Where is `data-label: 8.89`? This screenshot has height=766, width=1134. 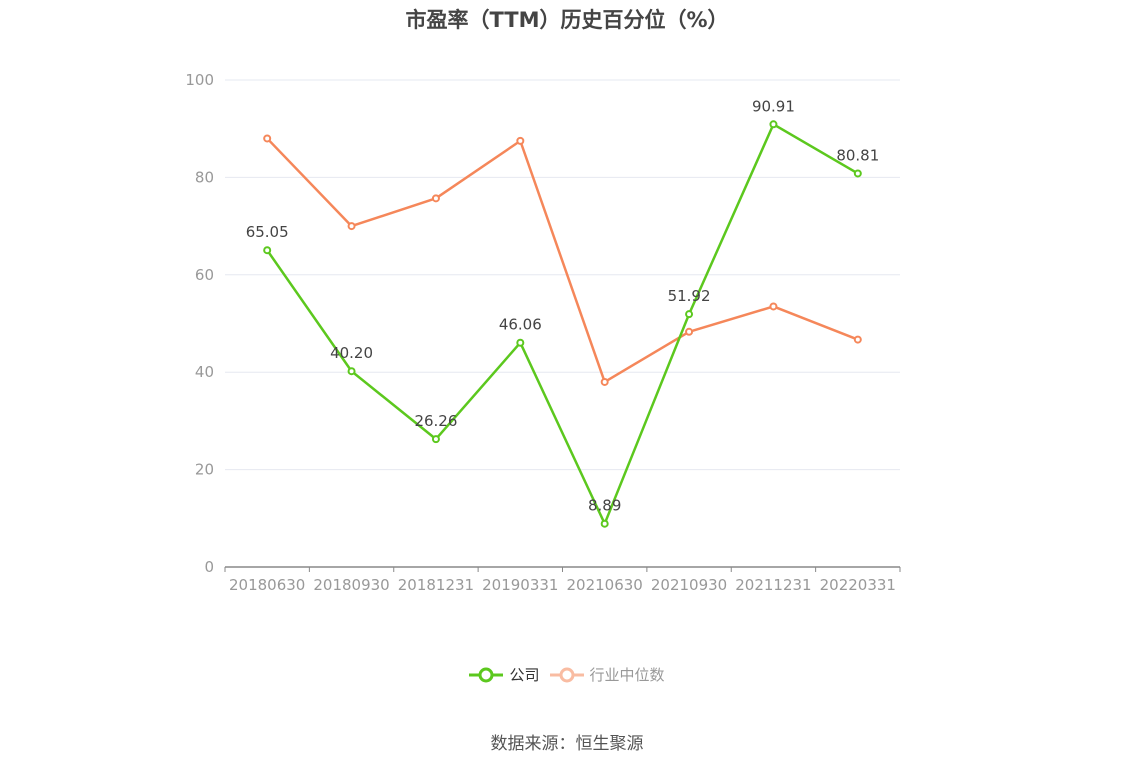 data-label: 8.89 is located at coordinates (604, 506).